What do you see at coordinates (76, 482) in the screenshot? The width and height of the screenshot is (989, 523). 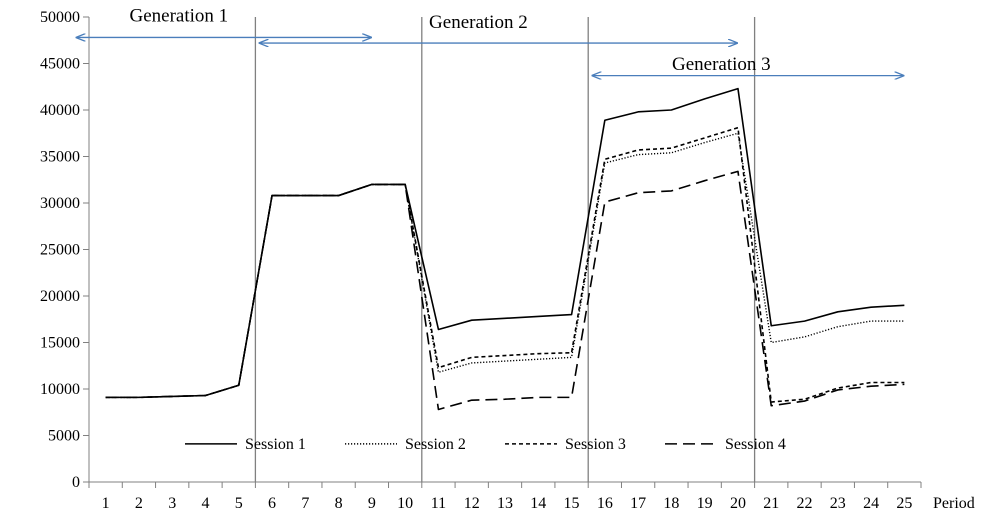 I see `y-tick-label: 0` at bounding box center [76, 482].